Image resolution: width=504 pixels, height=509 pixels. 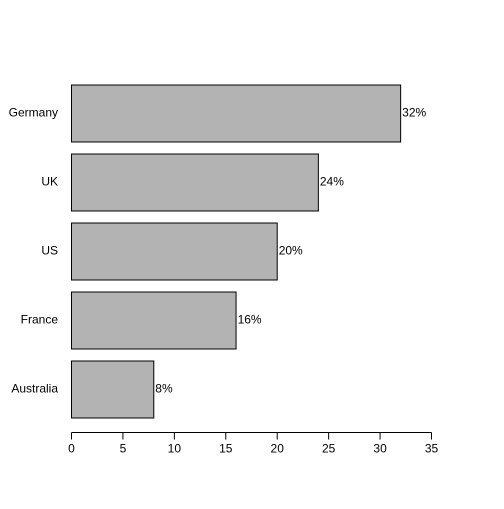 What do you see at coordinates (236, 113) in the screenshot?
I see `bar-germany` at bounding box center [236, 113].